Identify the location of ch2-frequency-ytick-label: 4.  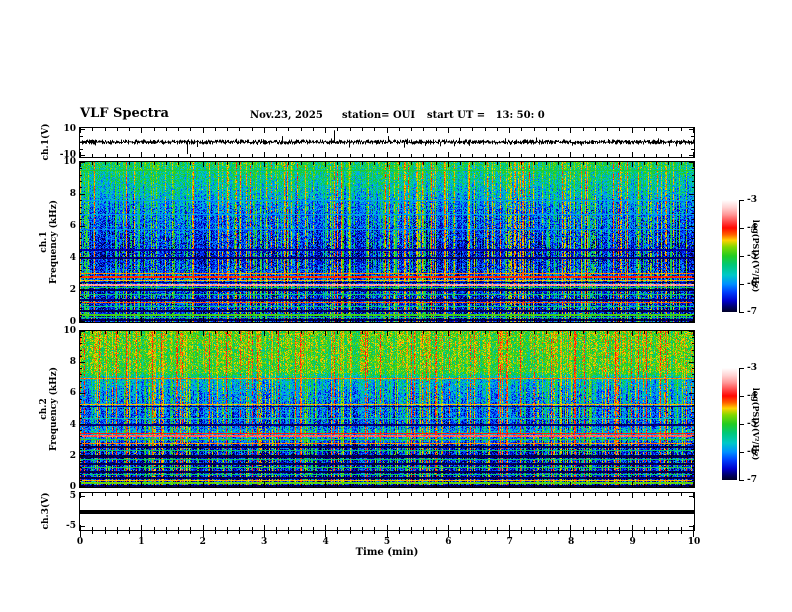
(72, 425).